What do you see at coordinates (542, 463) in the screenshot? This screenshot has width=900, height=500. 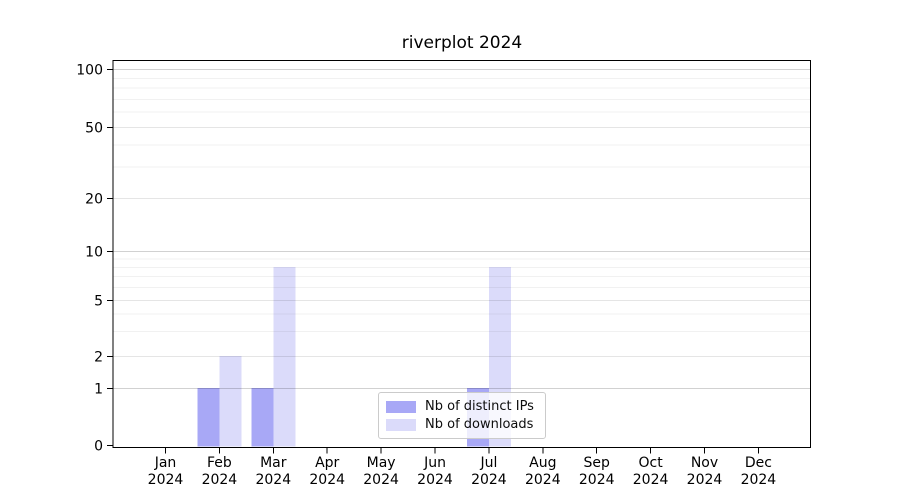 I see `x-tick-label-aug-2024: Aug` at bounding box center [542, 463].